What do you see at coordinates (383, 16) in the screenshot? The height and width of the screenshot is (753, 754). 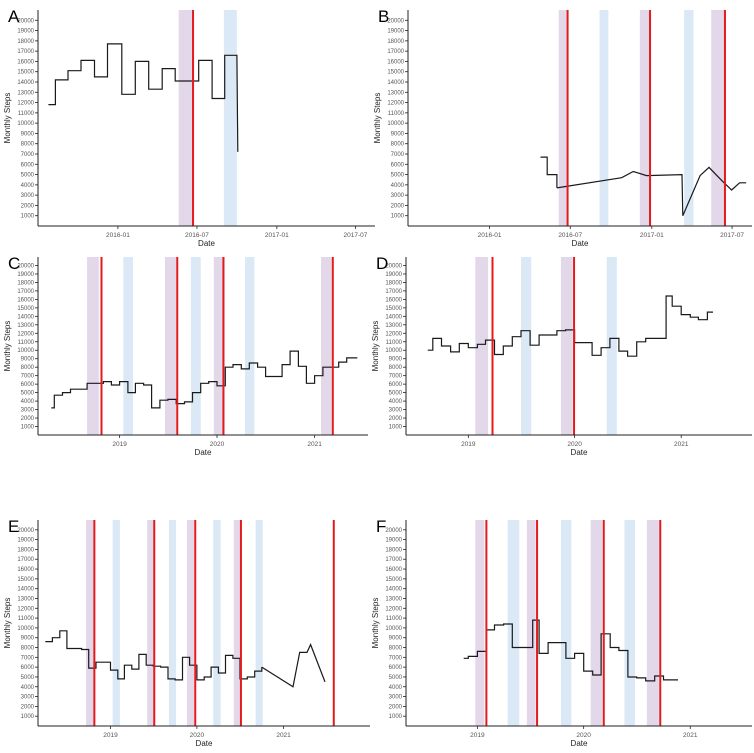 I see `panel-label: B` at bounding box center [383, 16].